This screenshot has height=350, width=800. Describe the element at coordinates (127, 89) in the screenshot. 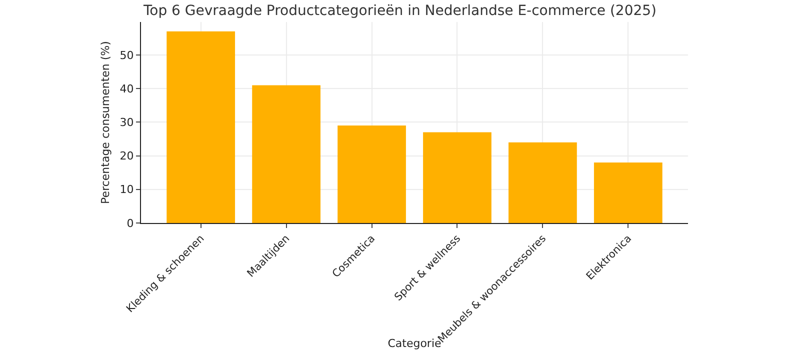

I see `y-tick-label: 40` at that location.